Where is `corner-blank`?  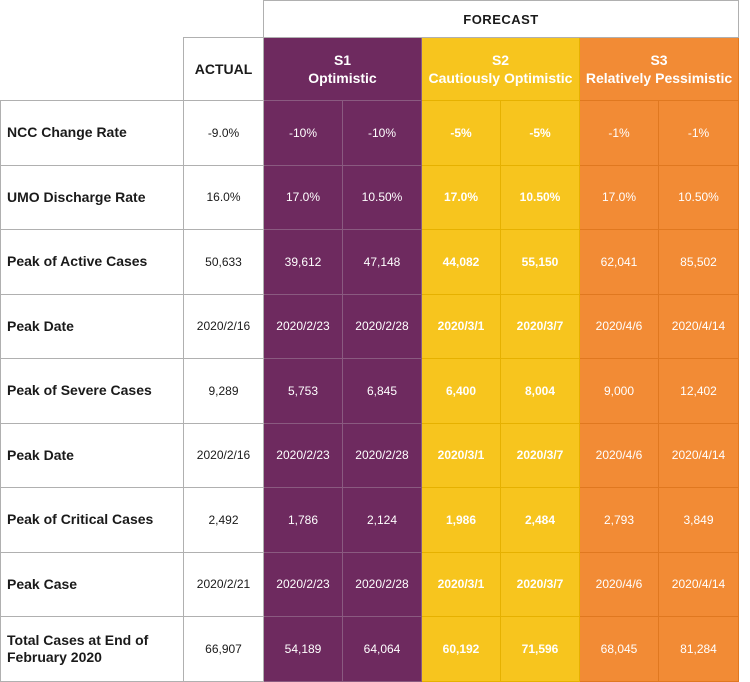 corner-blank is located at coordinates (132, 19).